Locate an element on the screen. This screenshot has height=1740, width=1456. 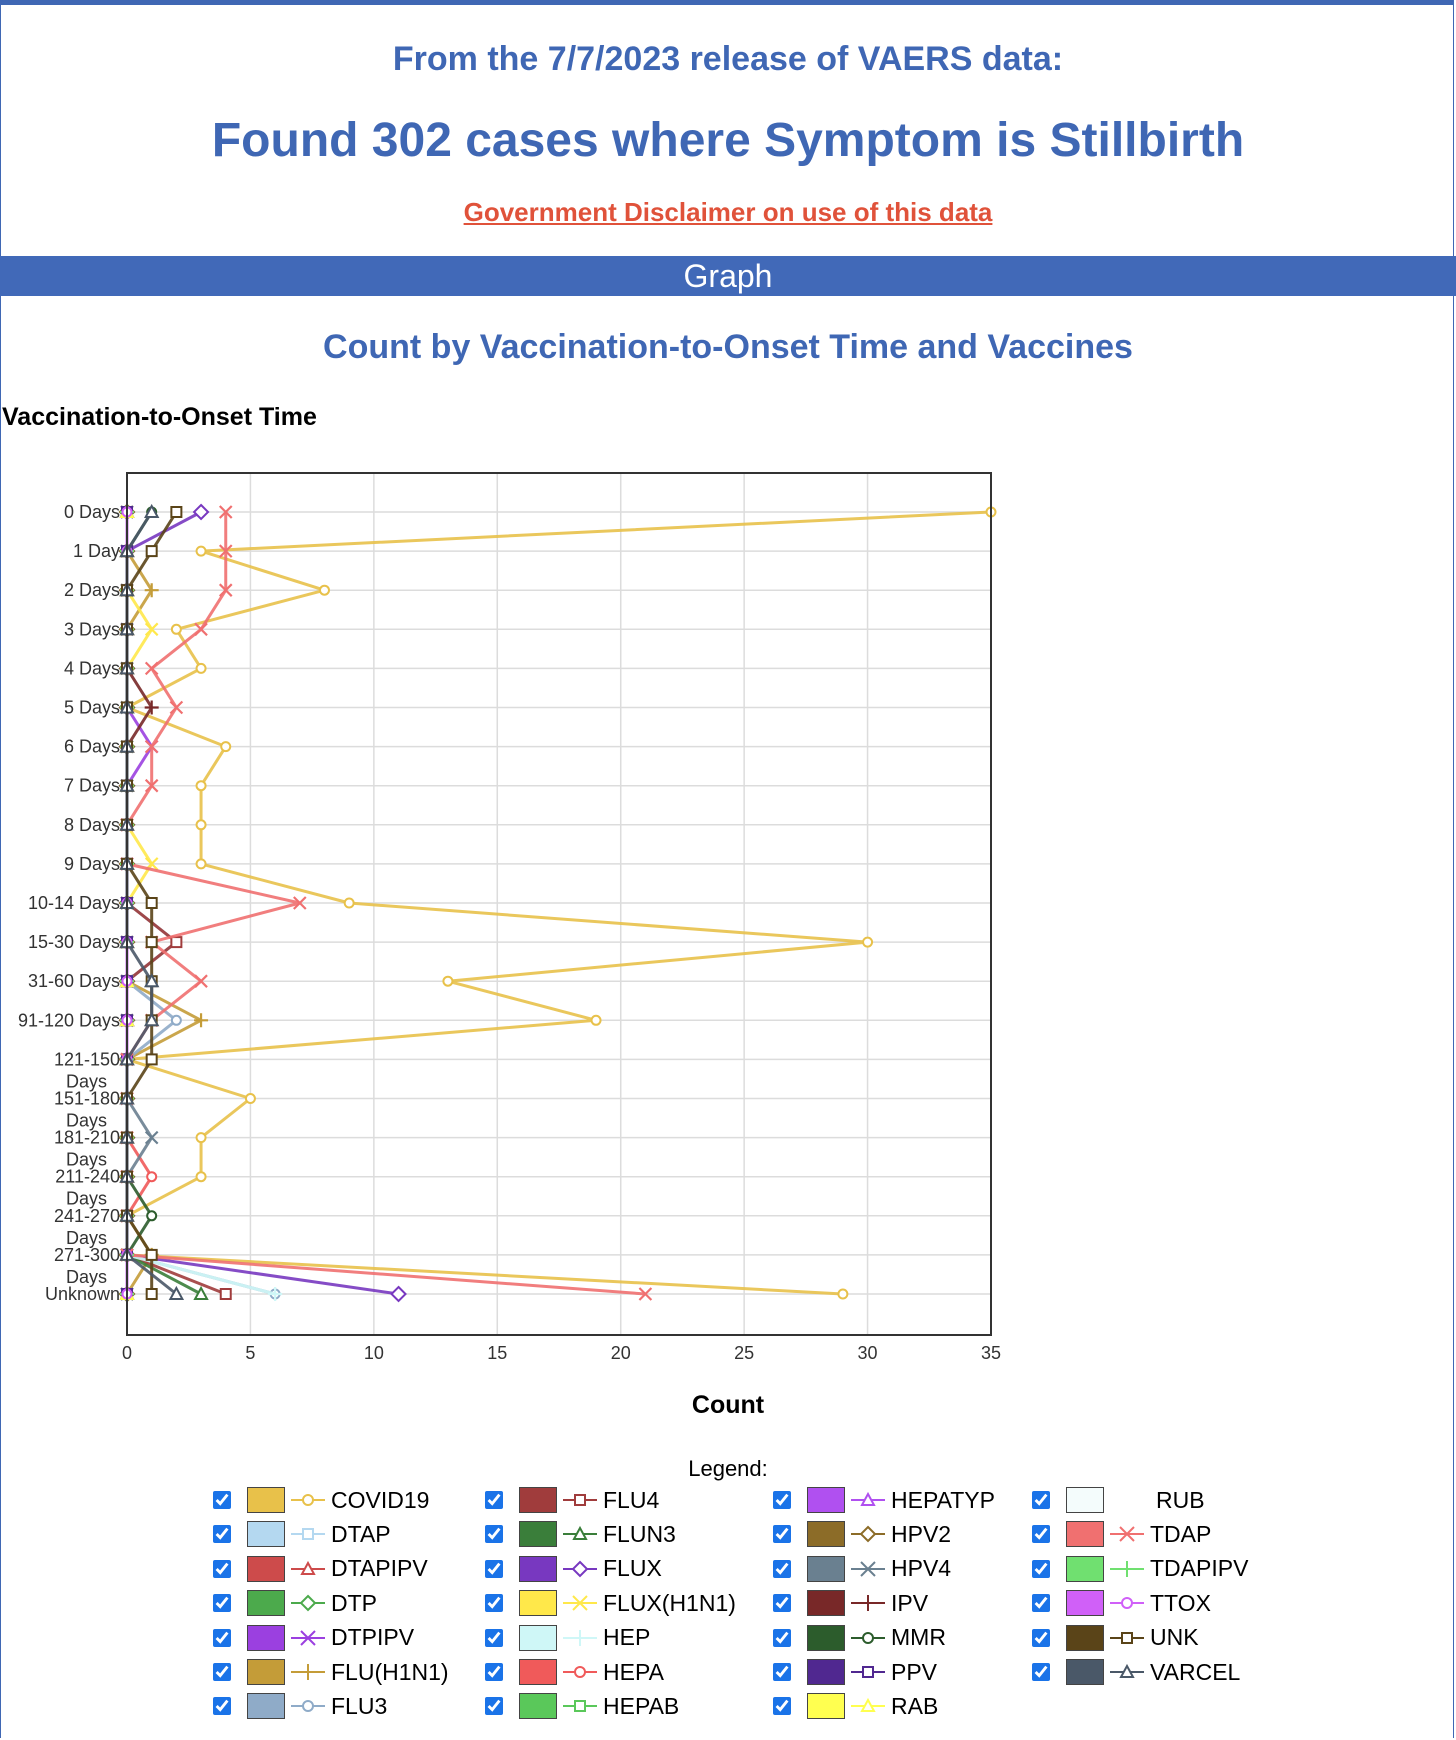
y-tick-label: 4 Days is located at coordinates (92, 668).